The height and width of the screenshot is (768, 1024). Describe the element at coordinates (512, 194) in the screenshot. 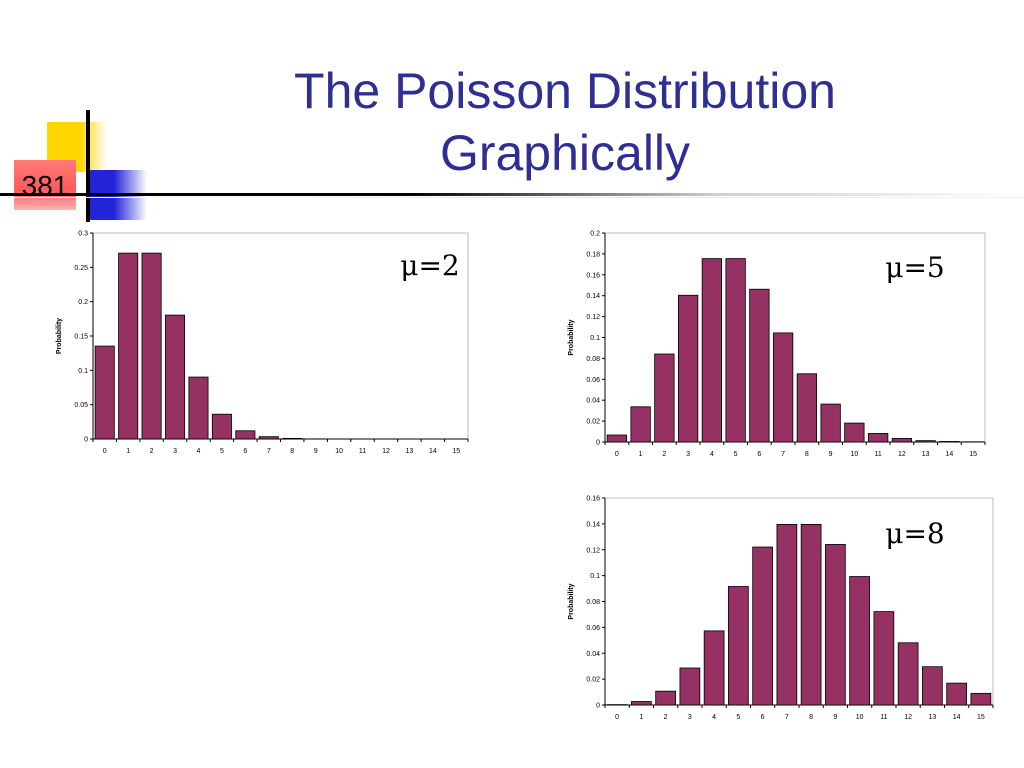

I see `decor-horizontal-rule` at that location.